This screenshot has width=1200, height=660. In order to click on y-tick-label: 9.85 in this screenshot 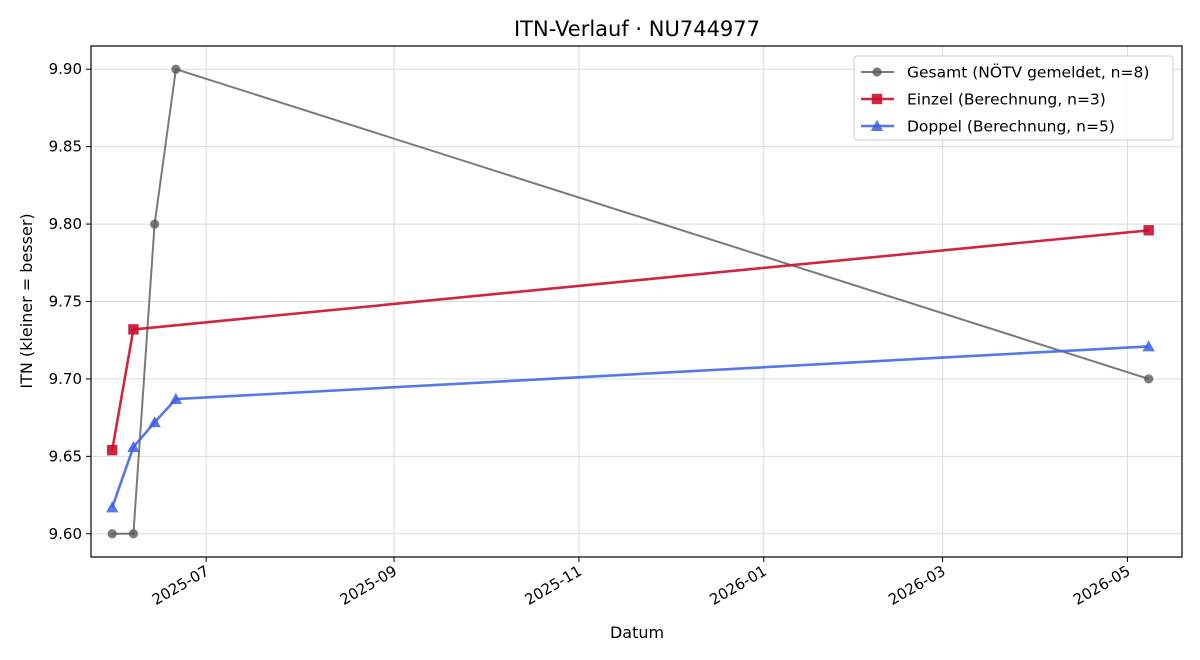, I will do `click(65, 147)`.